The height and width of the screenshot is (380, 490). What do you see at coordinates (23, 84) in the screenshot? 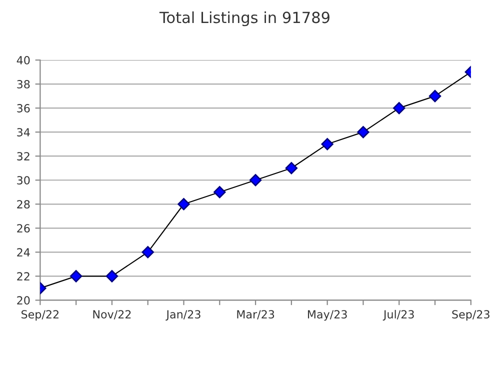
I see `y-tick-label: 38` at bounding box center [23, 84].